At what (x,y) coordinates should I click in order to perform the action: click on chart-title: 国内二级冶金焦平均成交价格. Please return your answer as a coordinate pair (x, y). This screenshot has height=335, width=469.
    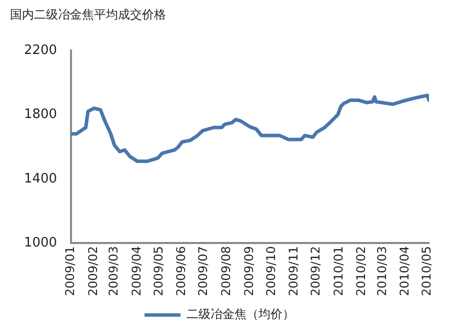
    Looking at the image, I should click on (88, 14).